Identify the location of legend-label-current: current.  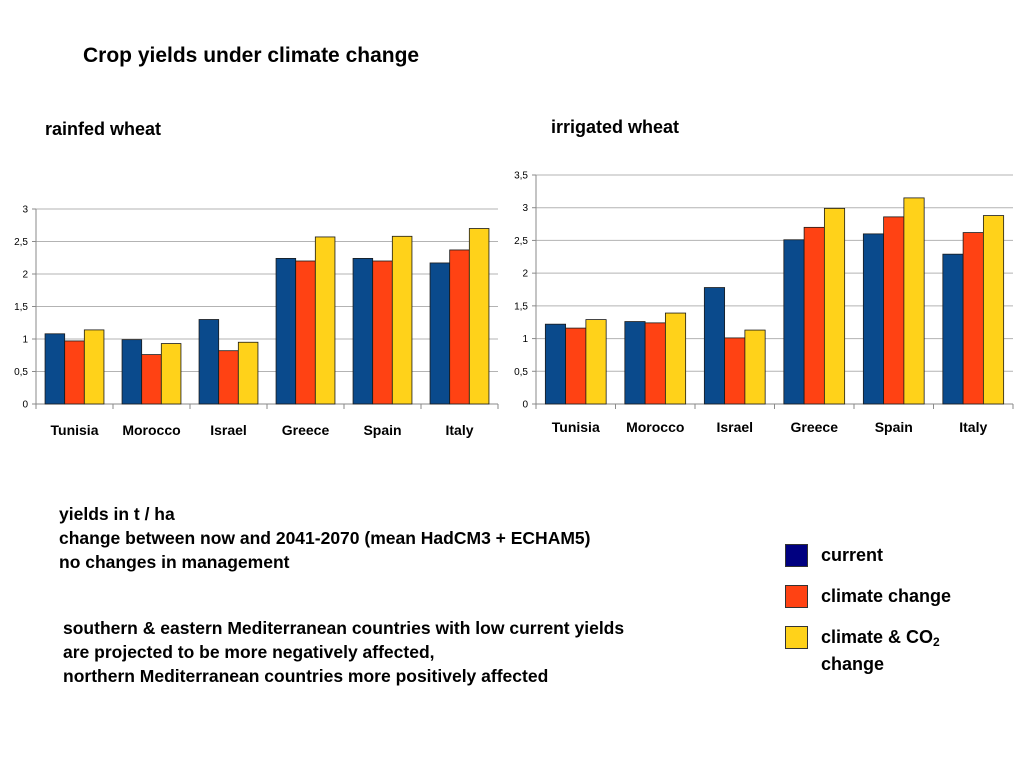
(852, 555).